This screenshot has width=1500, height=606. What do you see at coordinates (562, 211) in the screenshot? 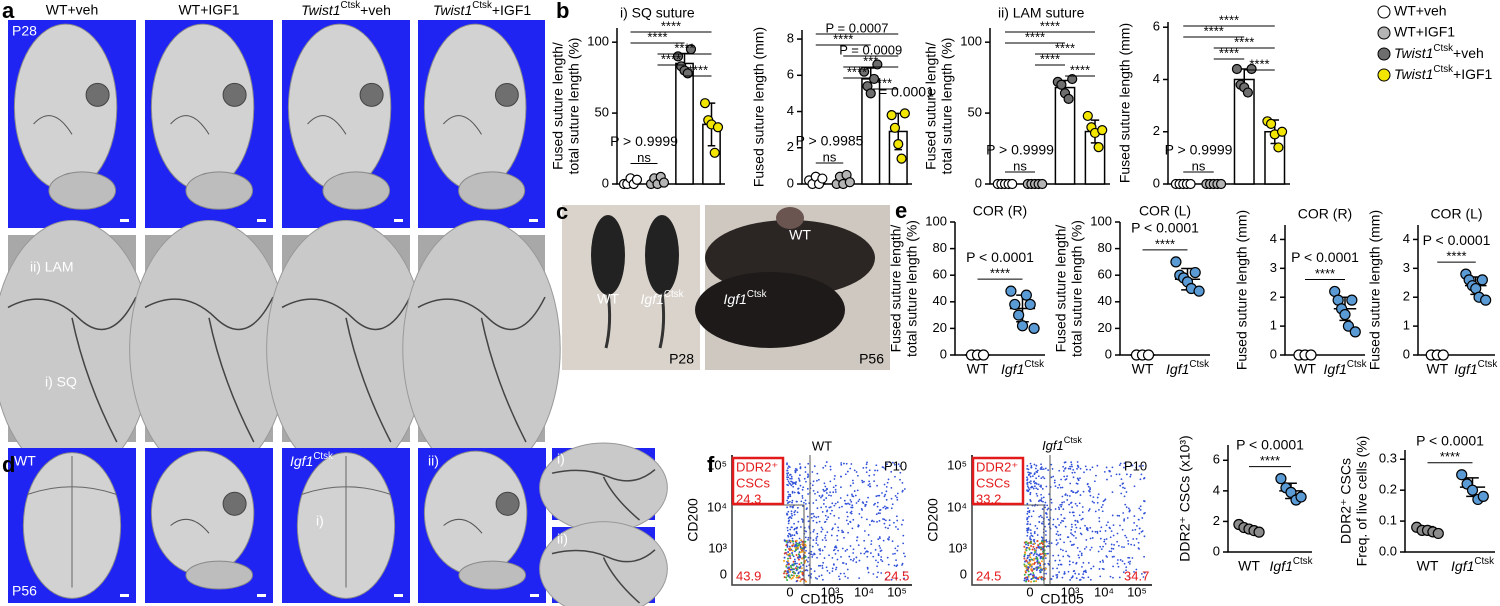
I see `panel-letter: c` at bounding box center [562, 211].